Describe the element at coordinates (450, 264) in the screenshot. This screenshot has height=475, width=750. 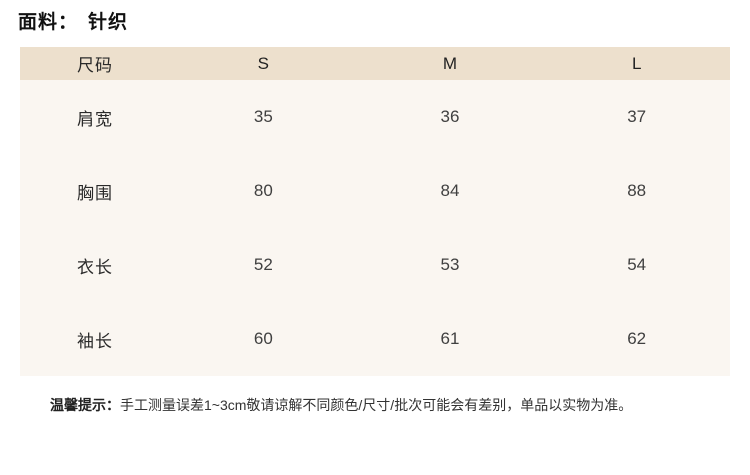
I see `size-cell: 53` at that location.